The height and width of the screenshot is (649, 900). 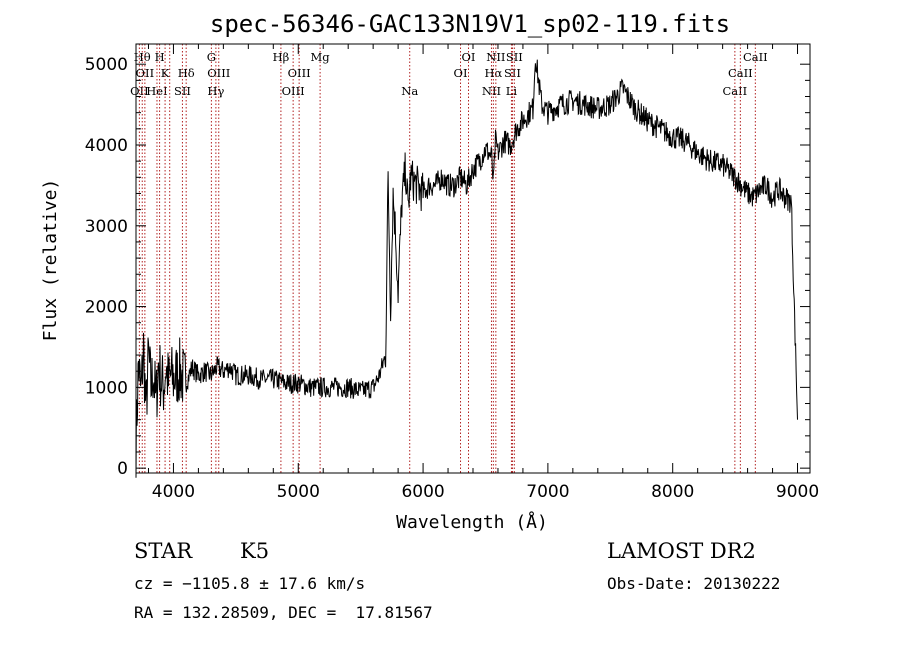 I want to click on y-tick-label: 1000, so click(x=106, y=388).